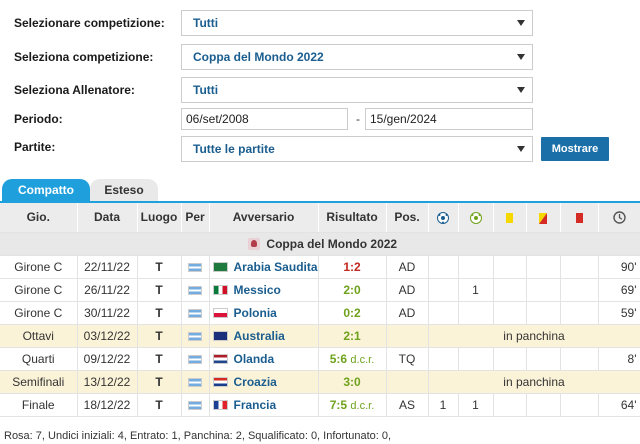 The height and width of the screenshot is (444, 640). Describe the element at coordinates (195, 267) in the screenshot. I see `for-cell` at that location.